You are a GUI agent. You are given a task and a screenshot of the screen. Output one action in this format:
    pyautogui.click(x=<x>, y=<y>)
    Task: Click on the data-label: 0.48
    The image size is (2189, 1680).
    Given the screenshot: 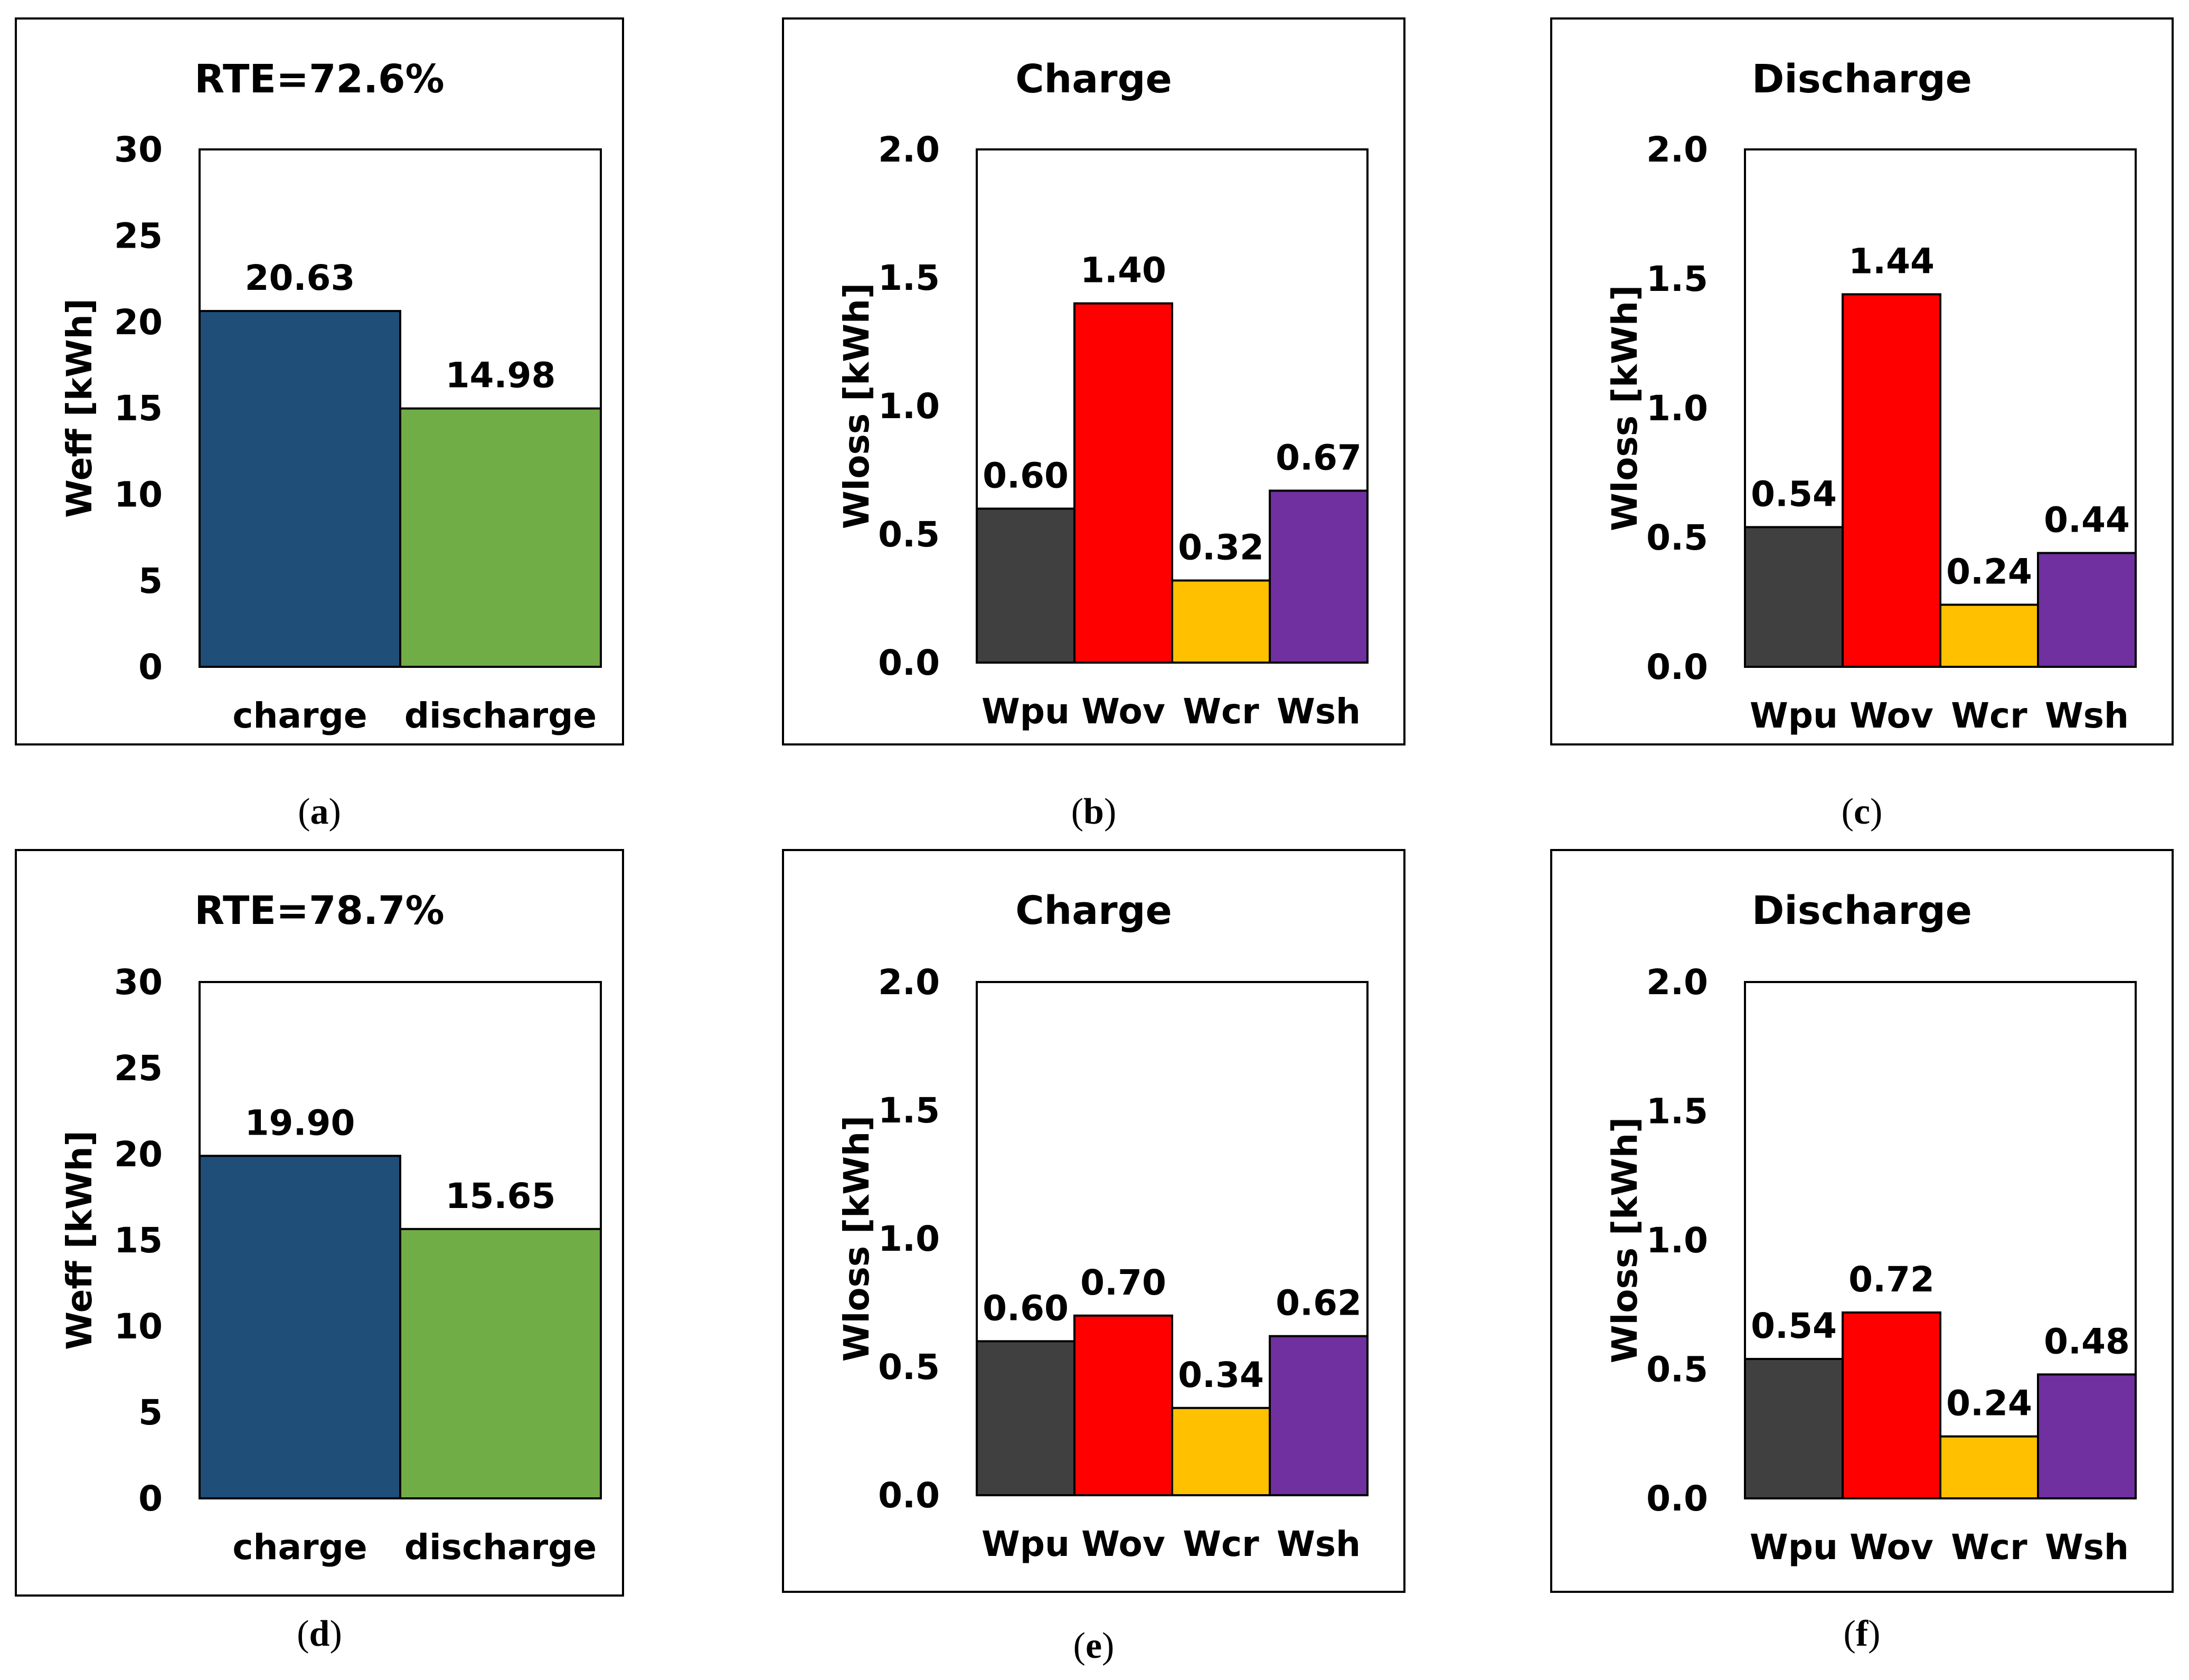 What is the action you would take?
    pyautogui.click(x=2087, y=1341)
    